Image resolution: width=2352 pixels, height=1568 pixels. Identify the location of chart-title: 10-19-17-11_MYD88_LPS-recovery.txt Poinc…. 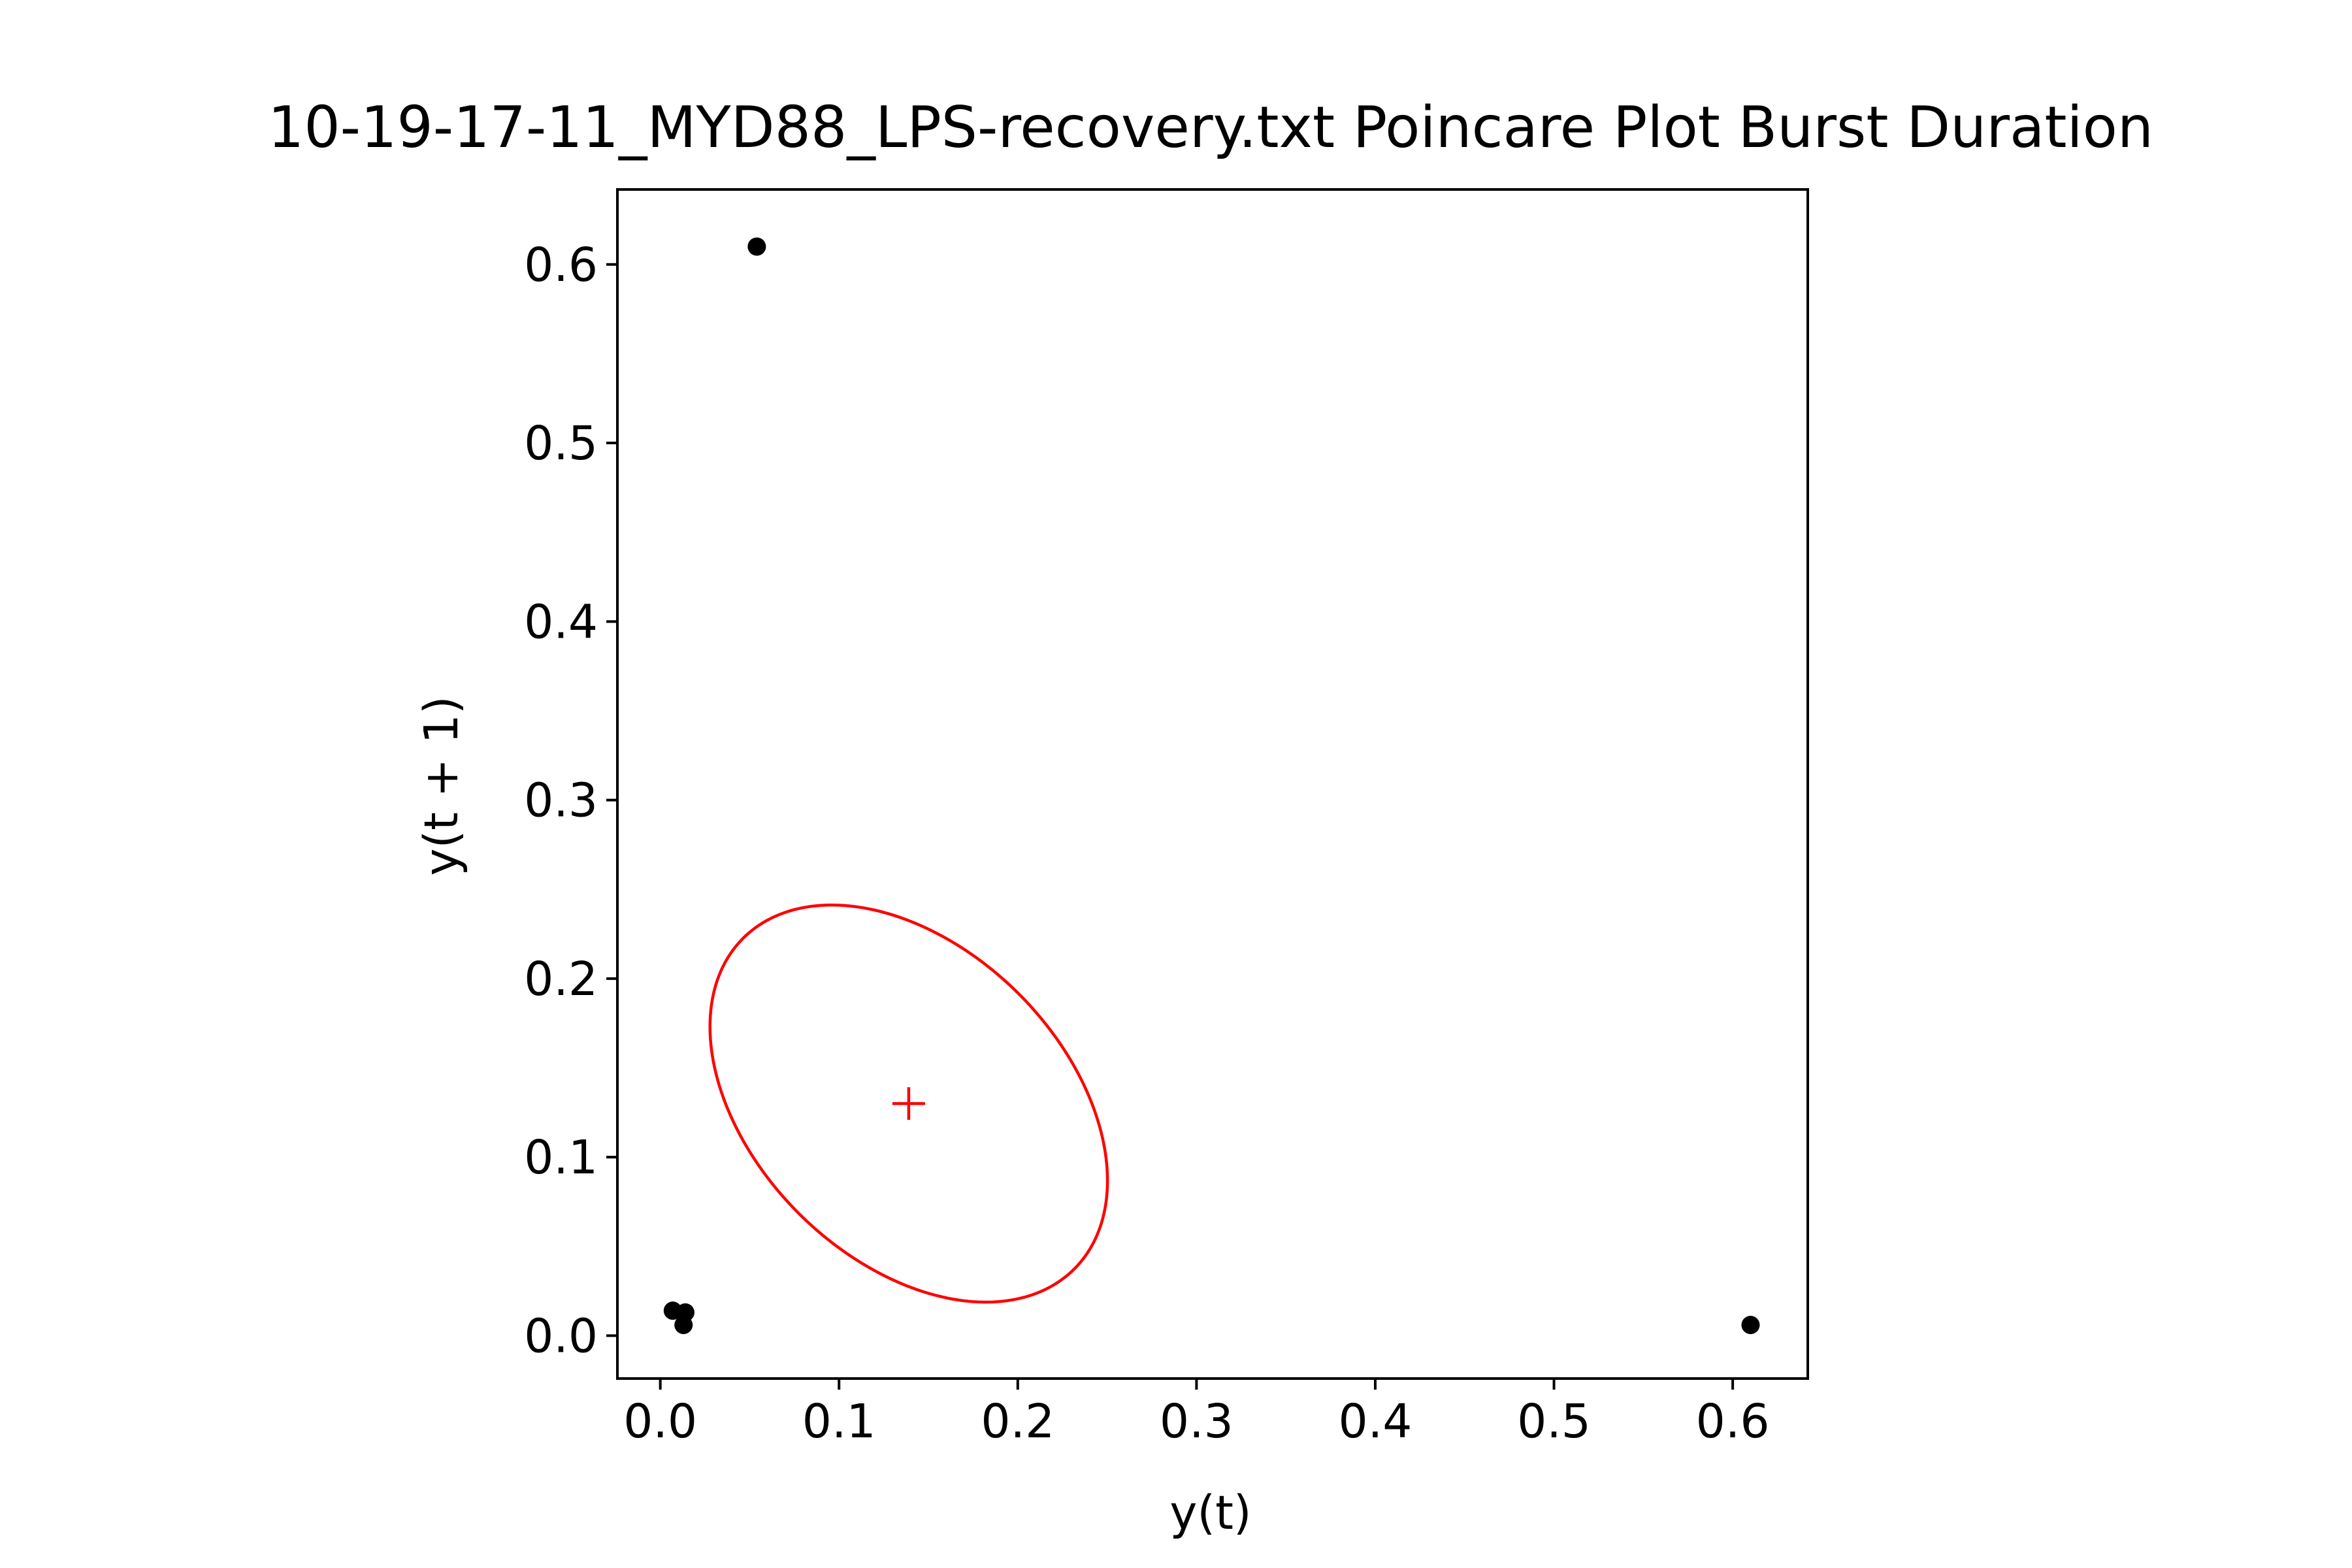
(1210, 127).